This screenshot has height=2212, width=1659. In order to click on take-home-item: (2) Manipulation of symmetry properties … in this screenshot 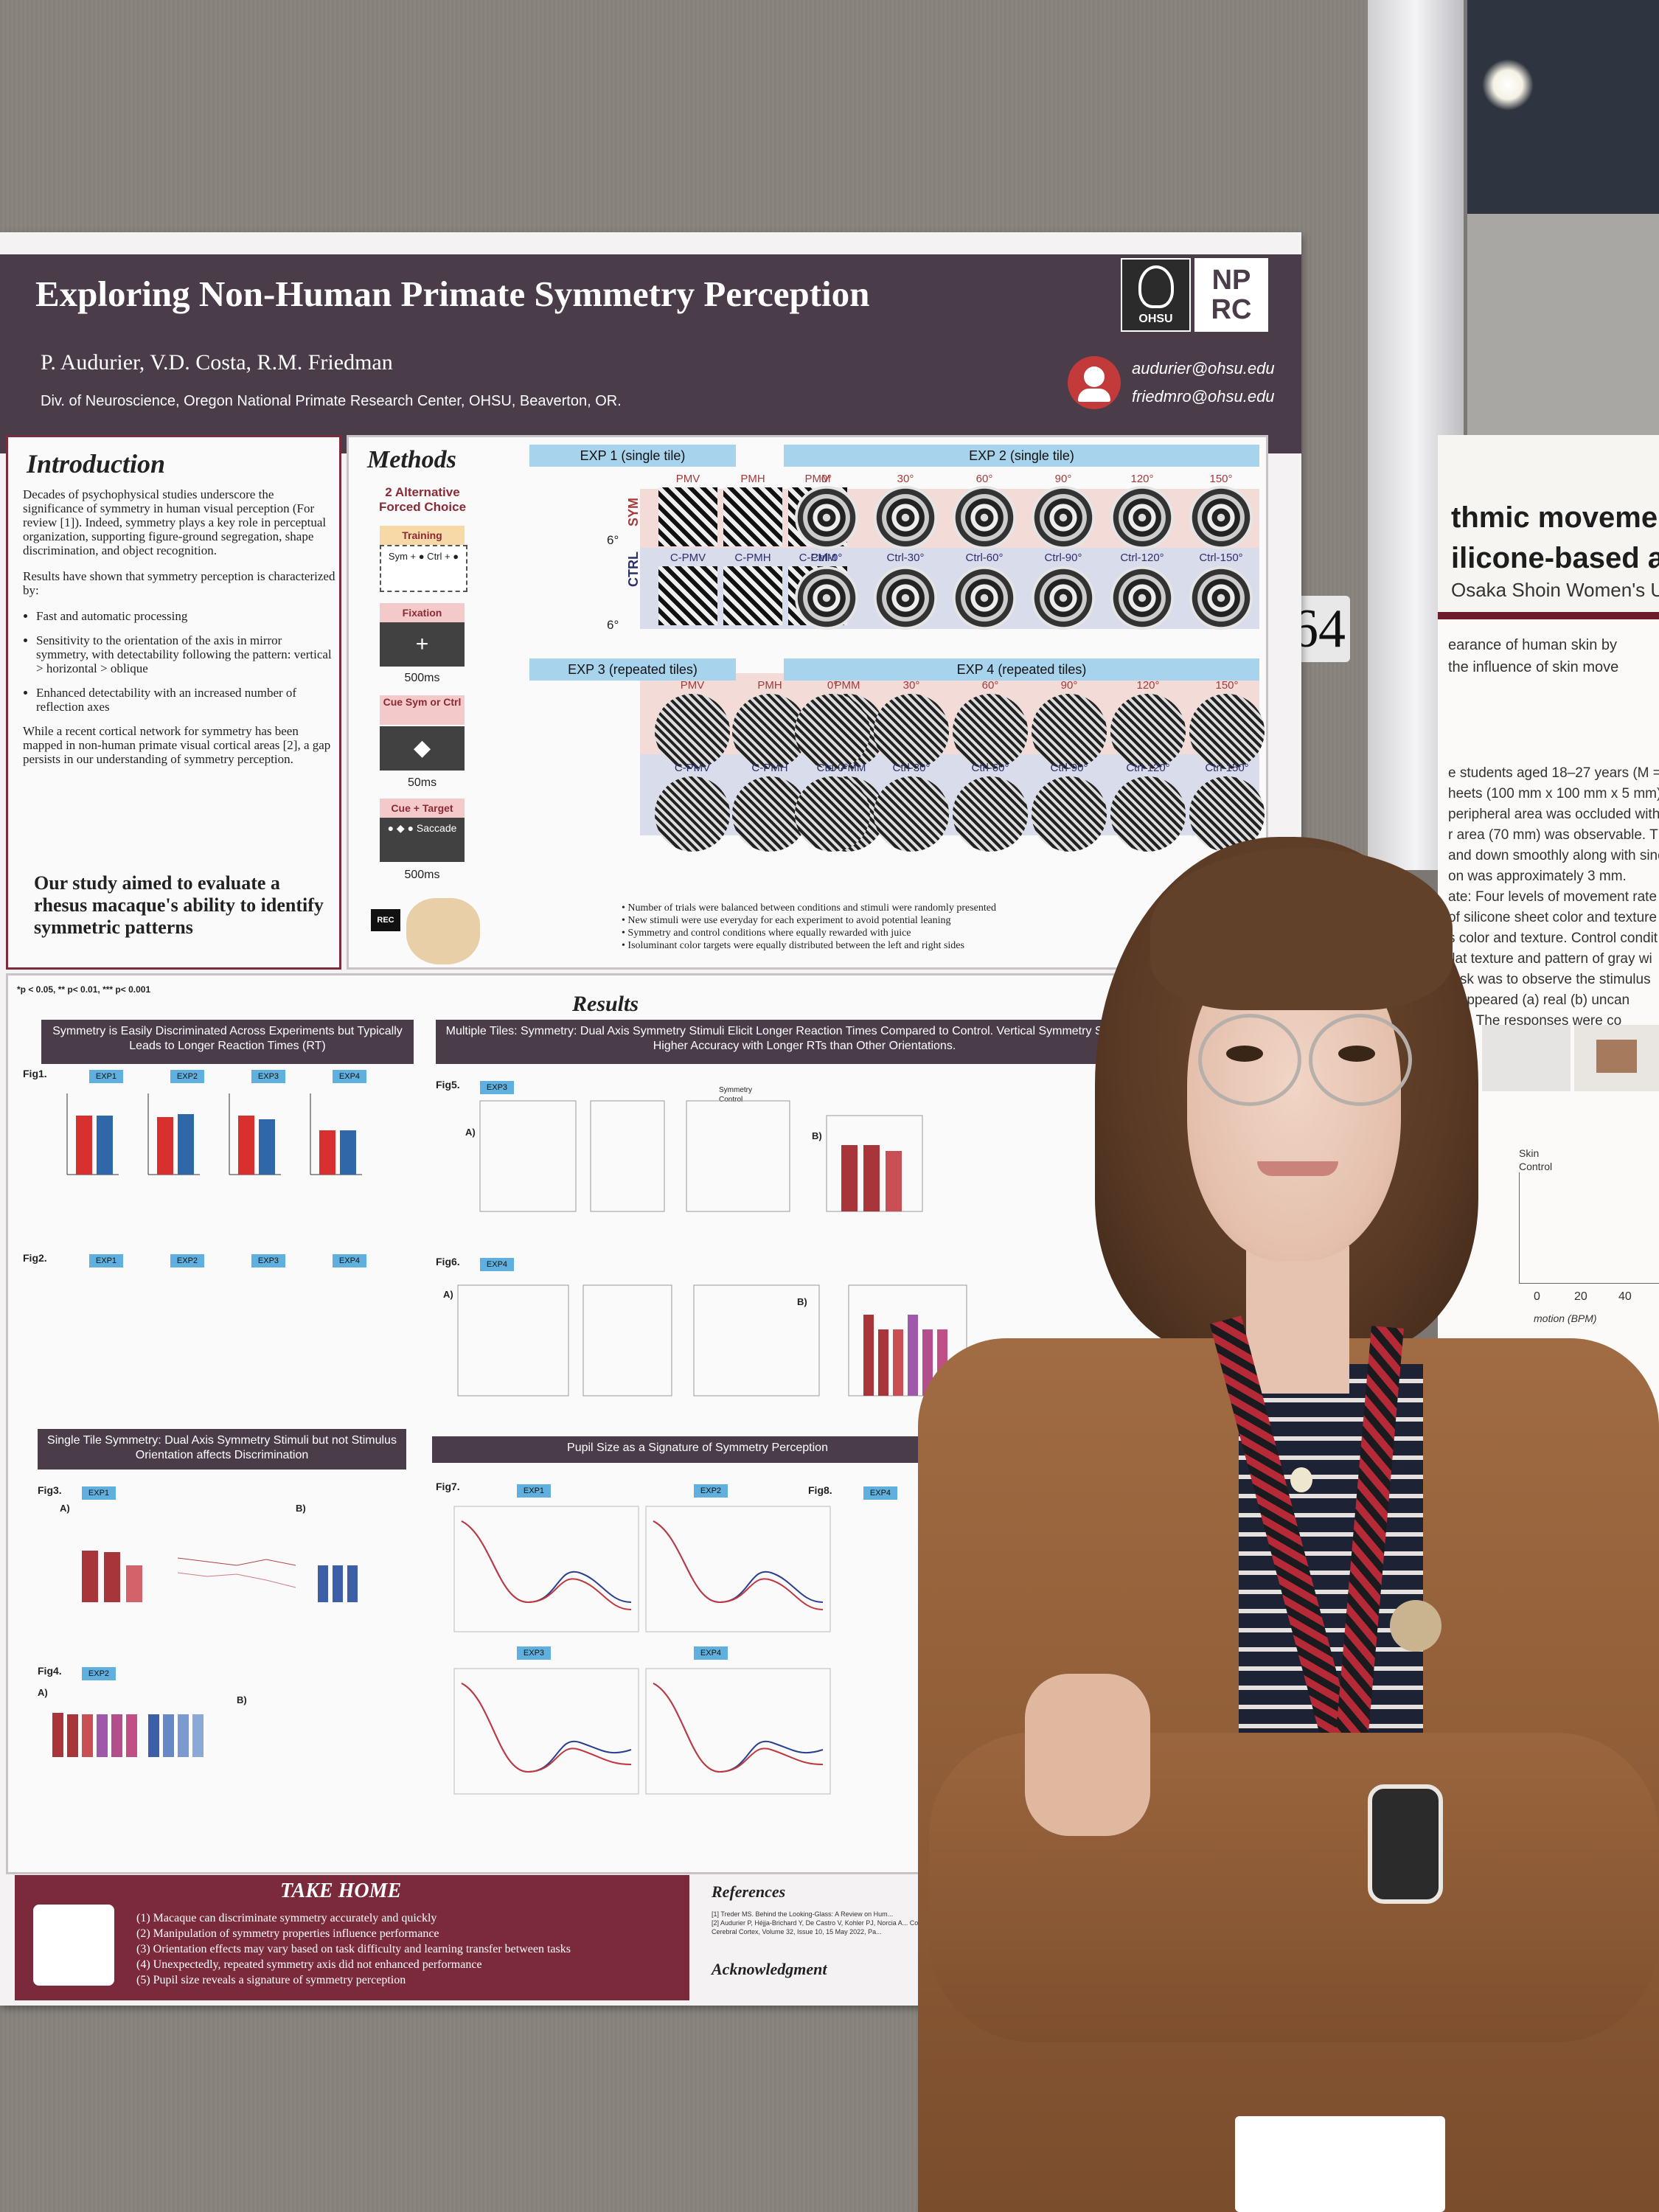, I will do `click(287, 1933)`.